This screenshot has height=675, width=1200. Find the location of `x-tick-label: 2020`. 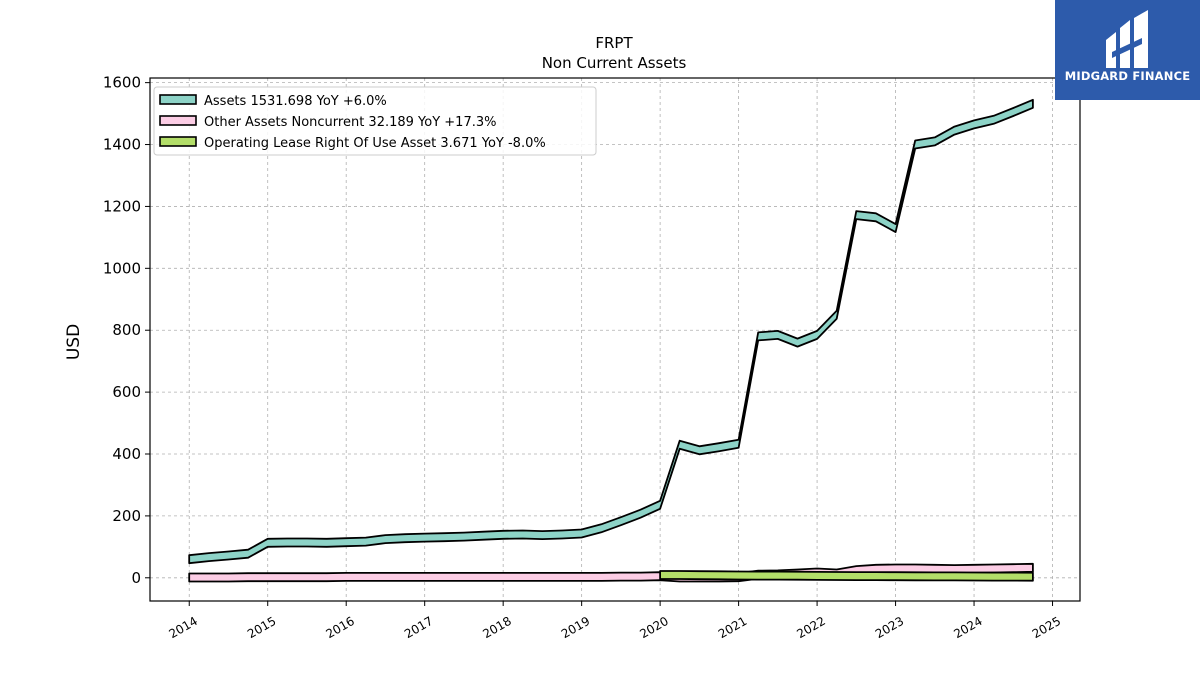

x-tick-label: 2020 is located at coordinates (653, 627).